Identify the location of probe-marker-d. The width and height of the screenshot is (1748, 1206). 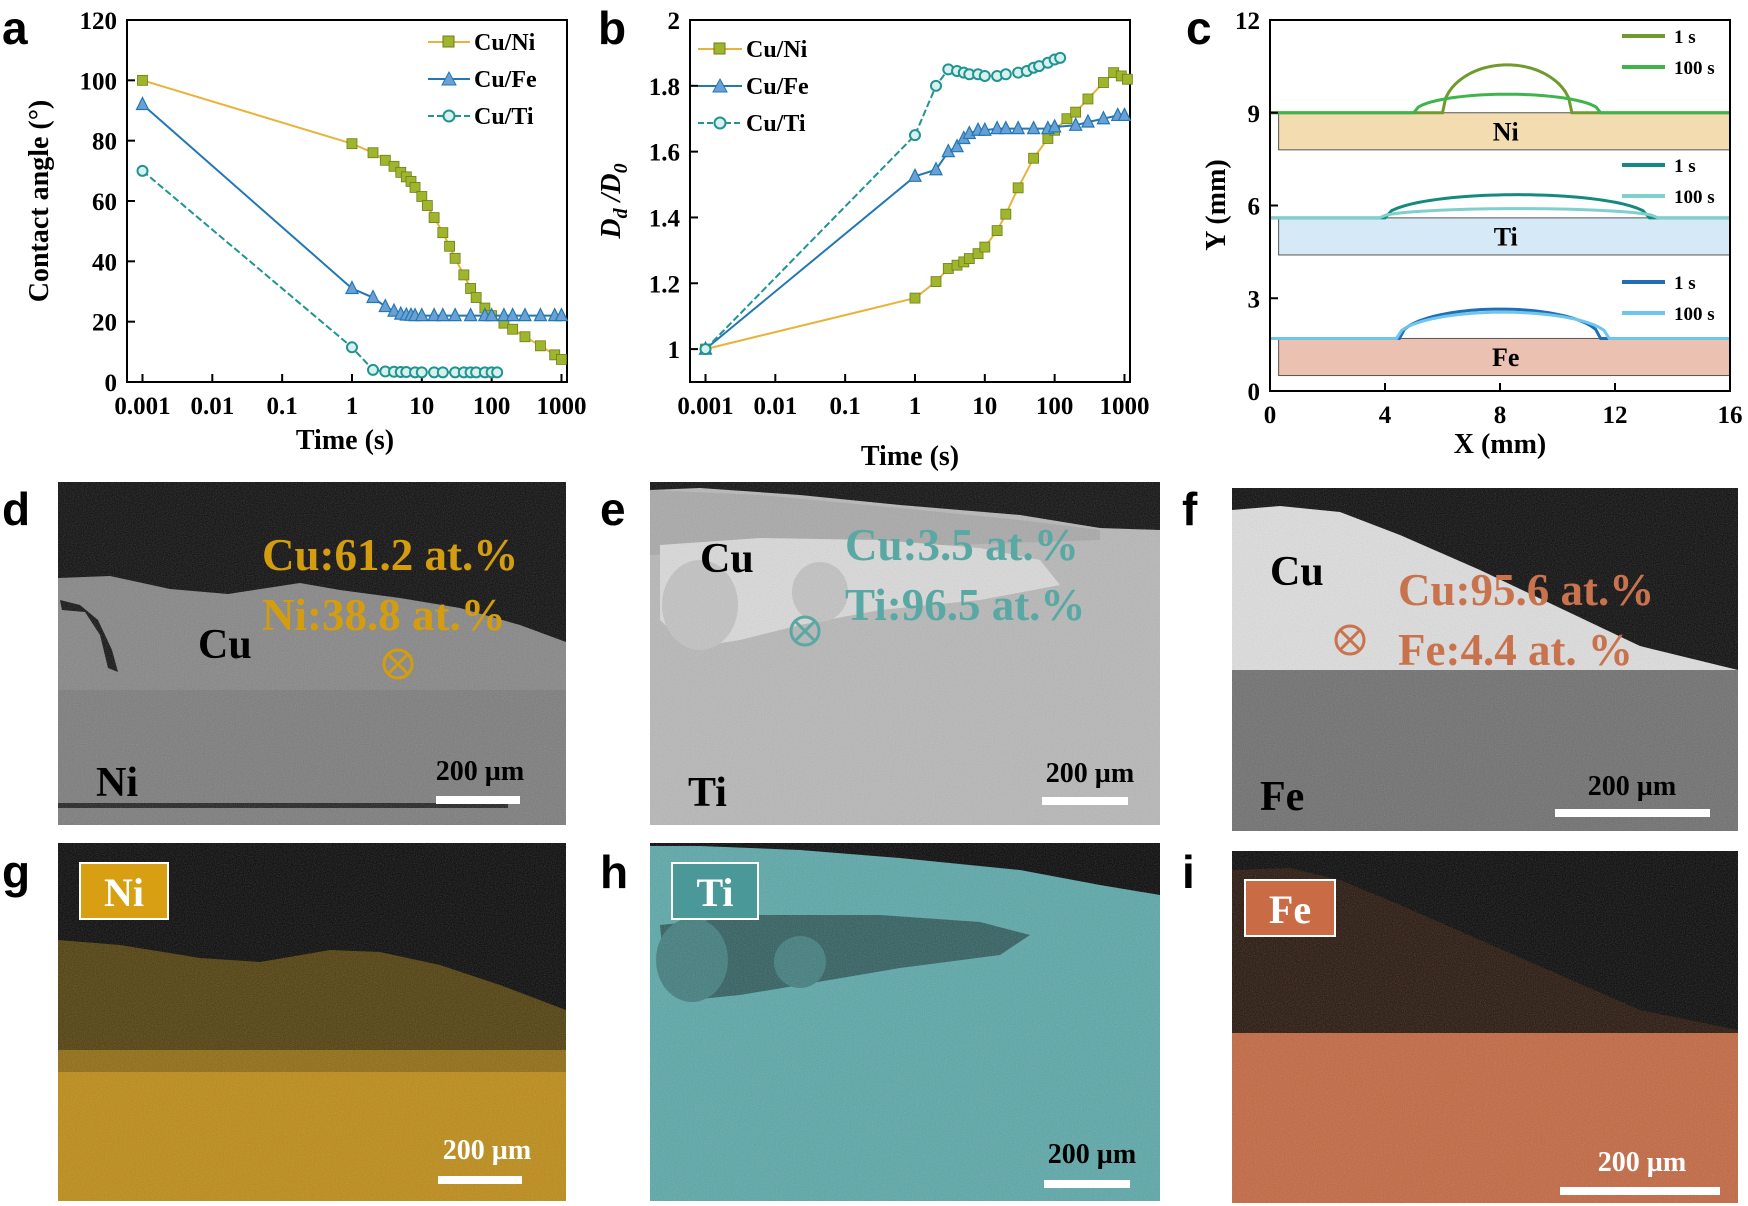
(398, 664).